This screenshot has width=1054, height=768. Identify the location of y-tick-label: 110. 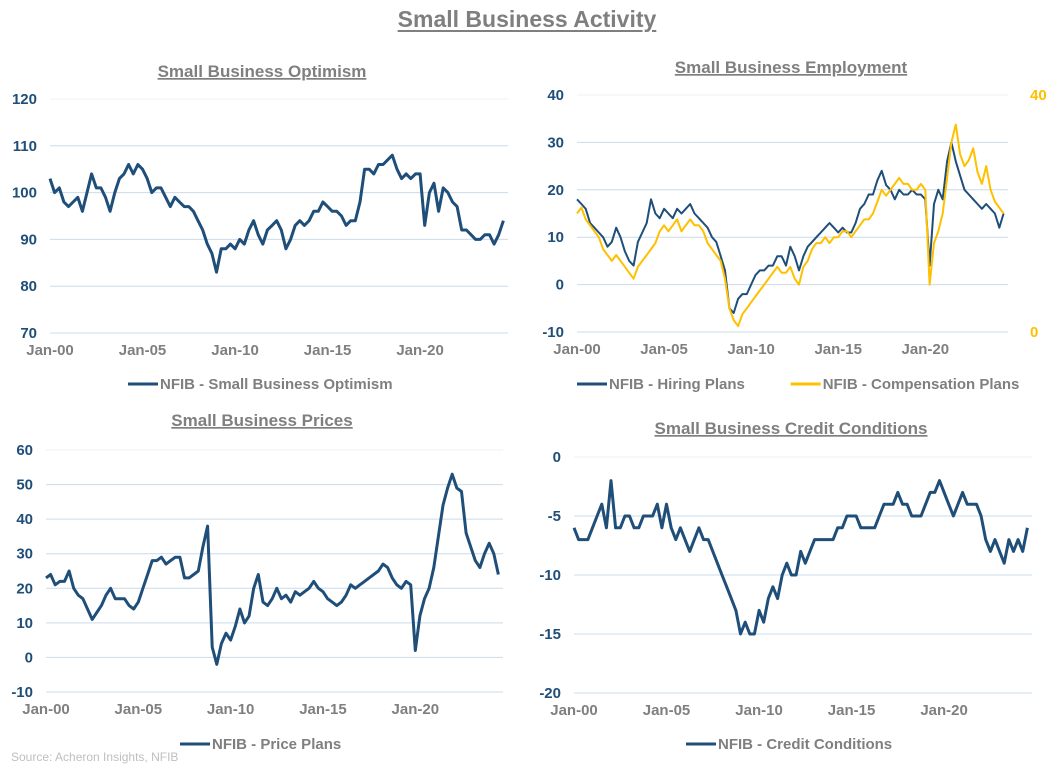
(25, 146).